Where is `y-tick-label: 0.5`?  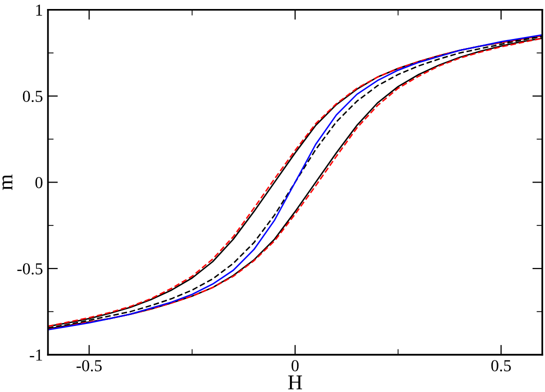 y-tick-label: 0.5 is located at coordinates (32, 96).